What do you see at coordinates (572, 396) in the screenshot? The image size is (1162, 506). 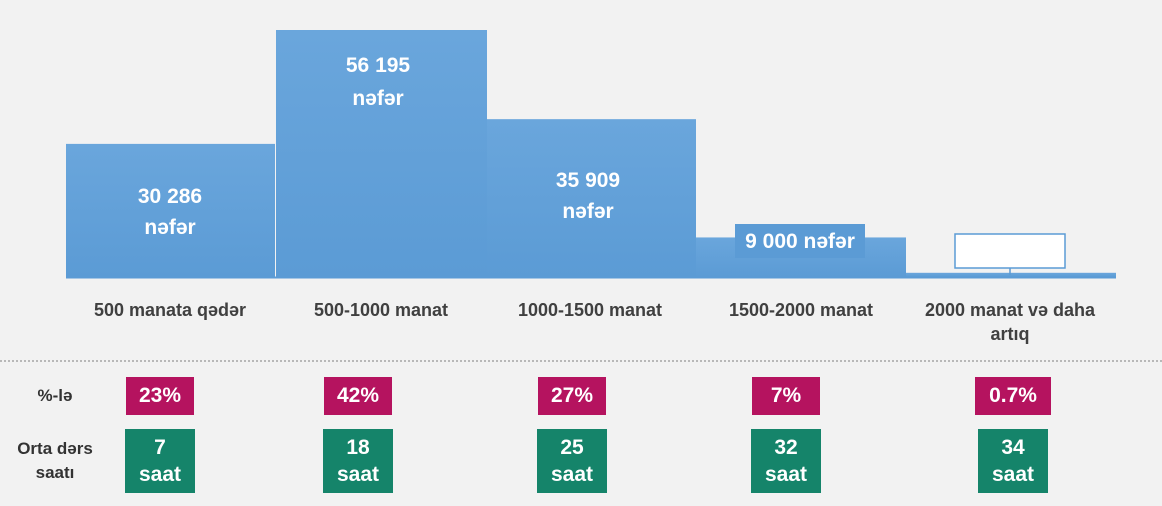 I see `percent-badge-3: 27%` at bounding box center [572, 396].